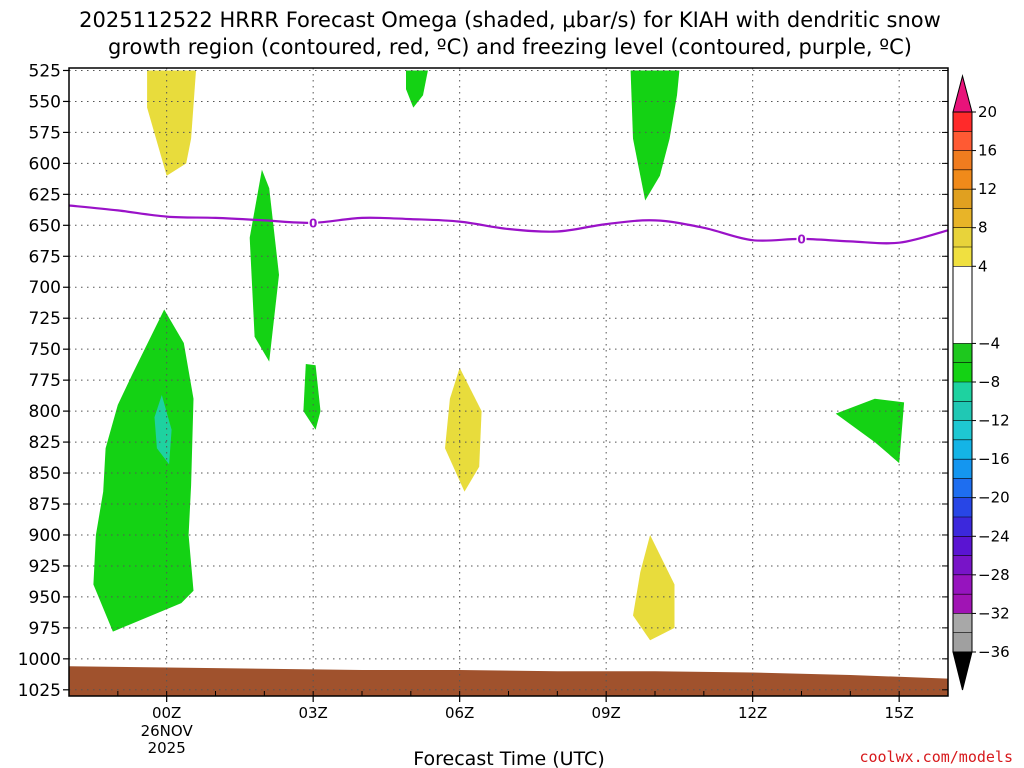 This screenshot has height=768, width=1024. Describe the element at coordinates (508, 758) in the screenshot. I see `x-axis-label: Forecast Time (UTC)` at that location.